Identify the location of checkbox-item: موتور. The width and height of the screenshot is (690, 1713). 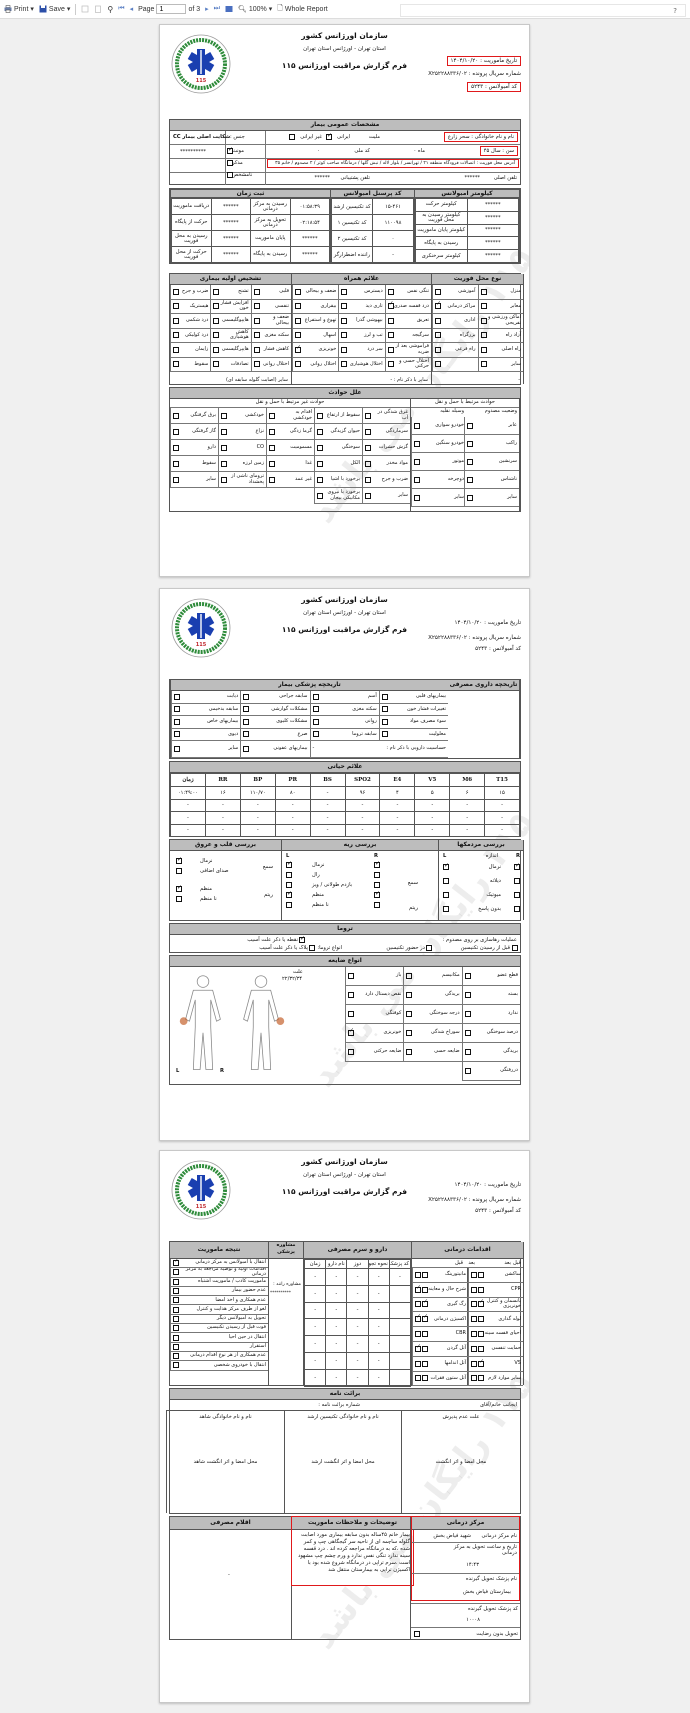
(438, 462).